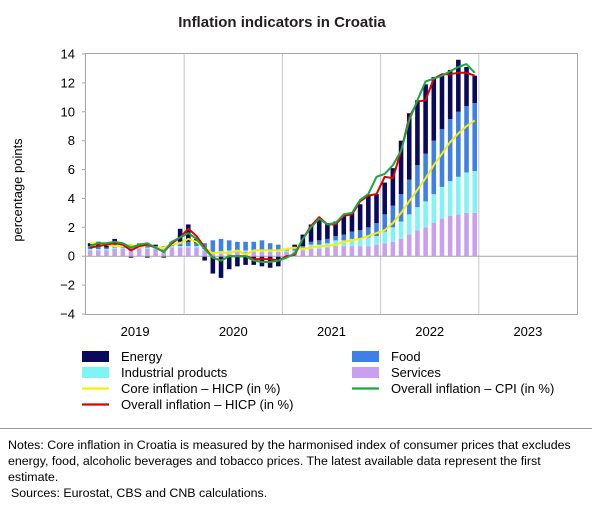 The width and height of the screenshot is (592, 510). Describe the element at coordinates (95, 356) in the screenshot. I see `legend-swatch-energy` at that location.